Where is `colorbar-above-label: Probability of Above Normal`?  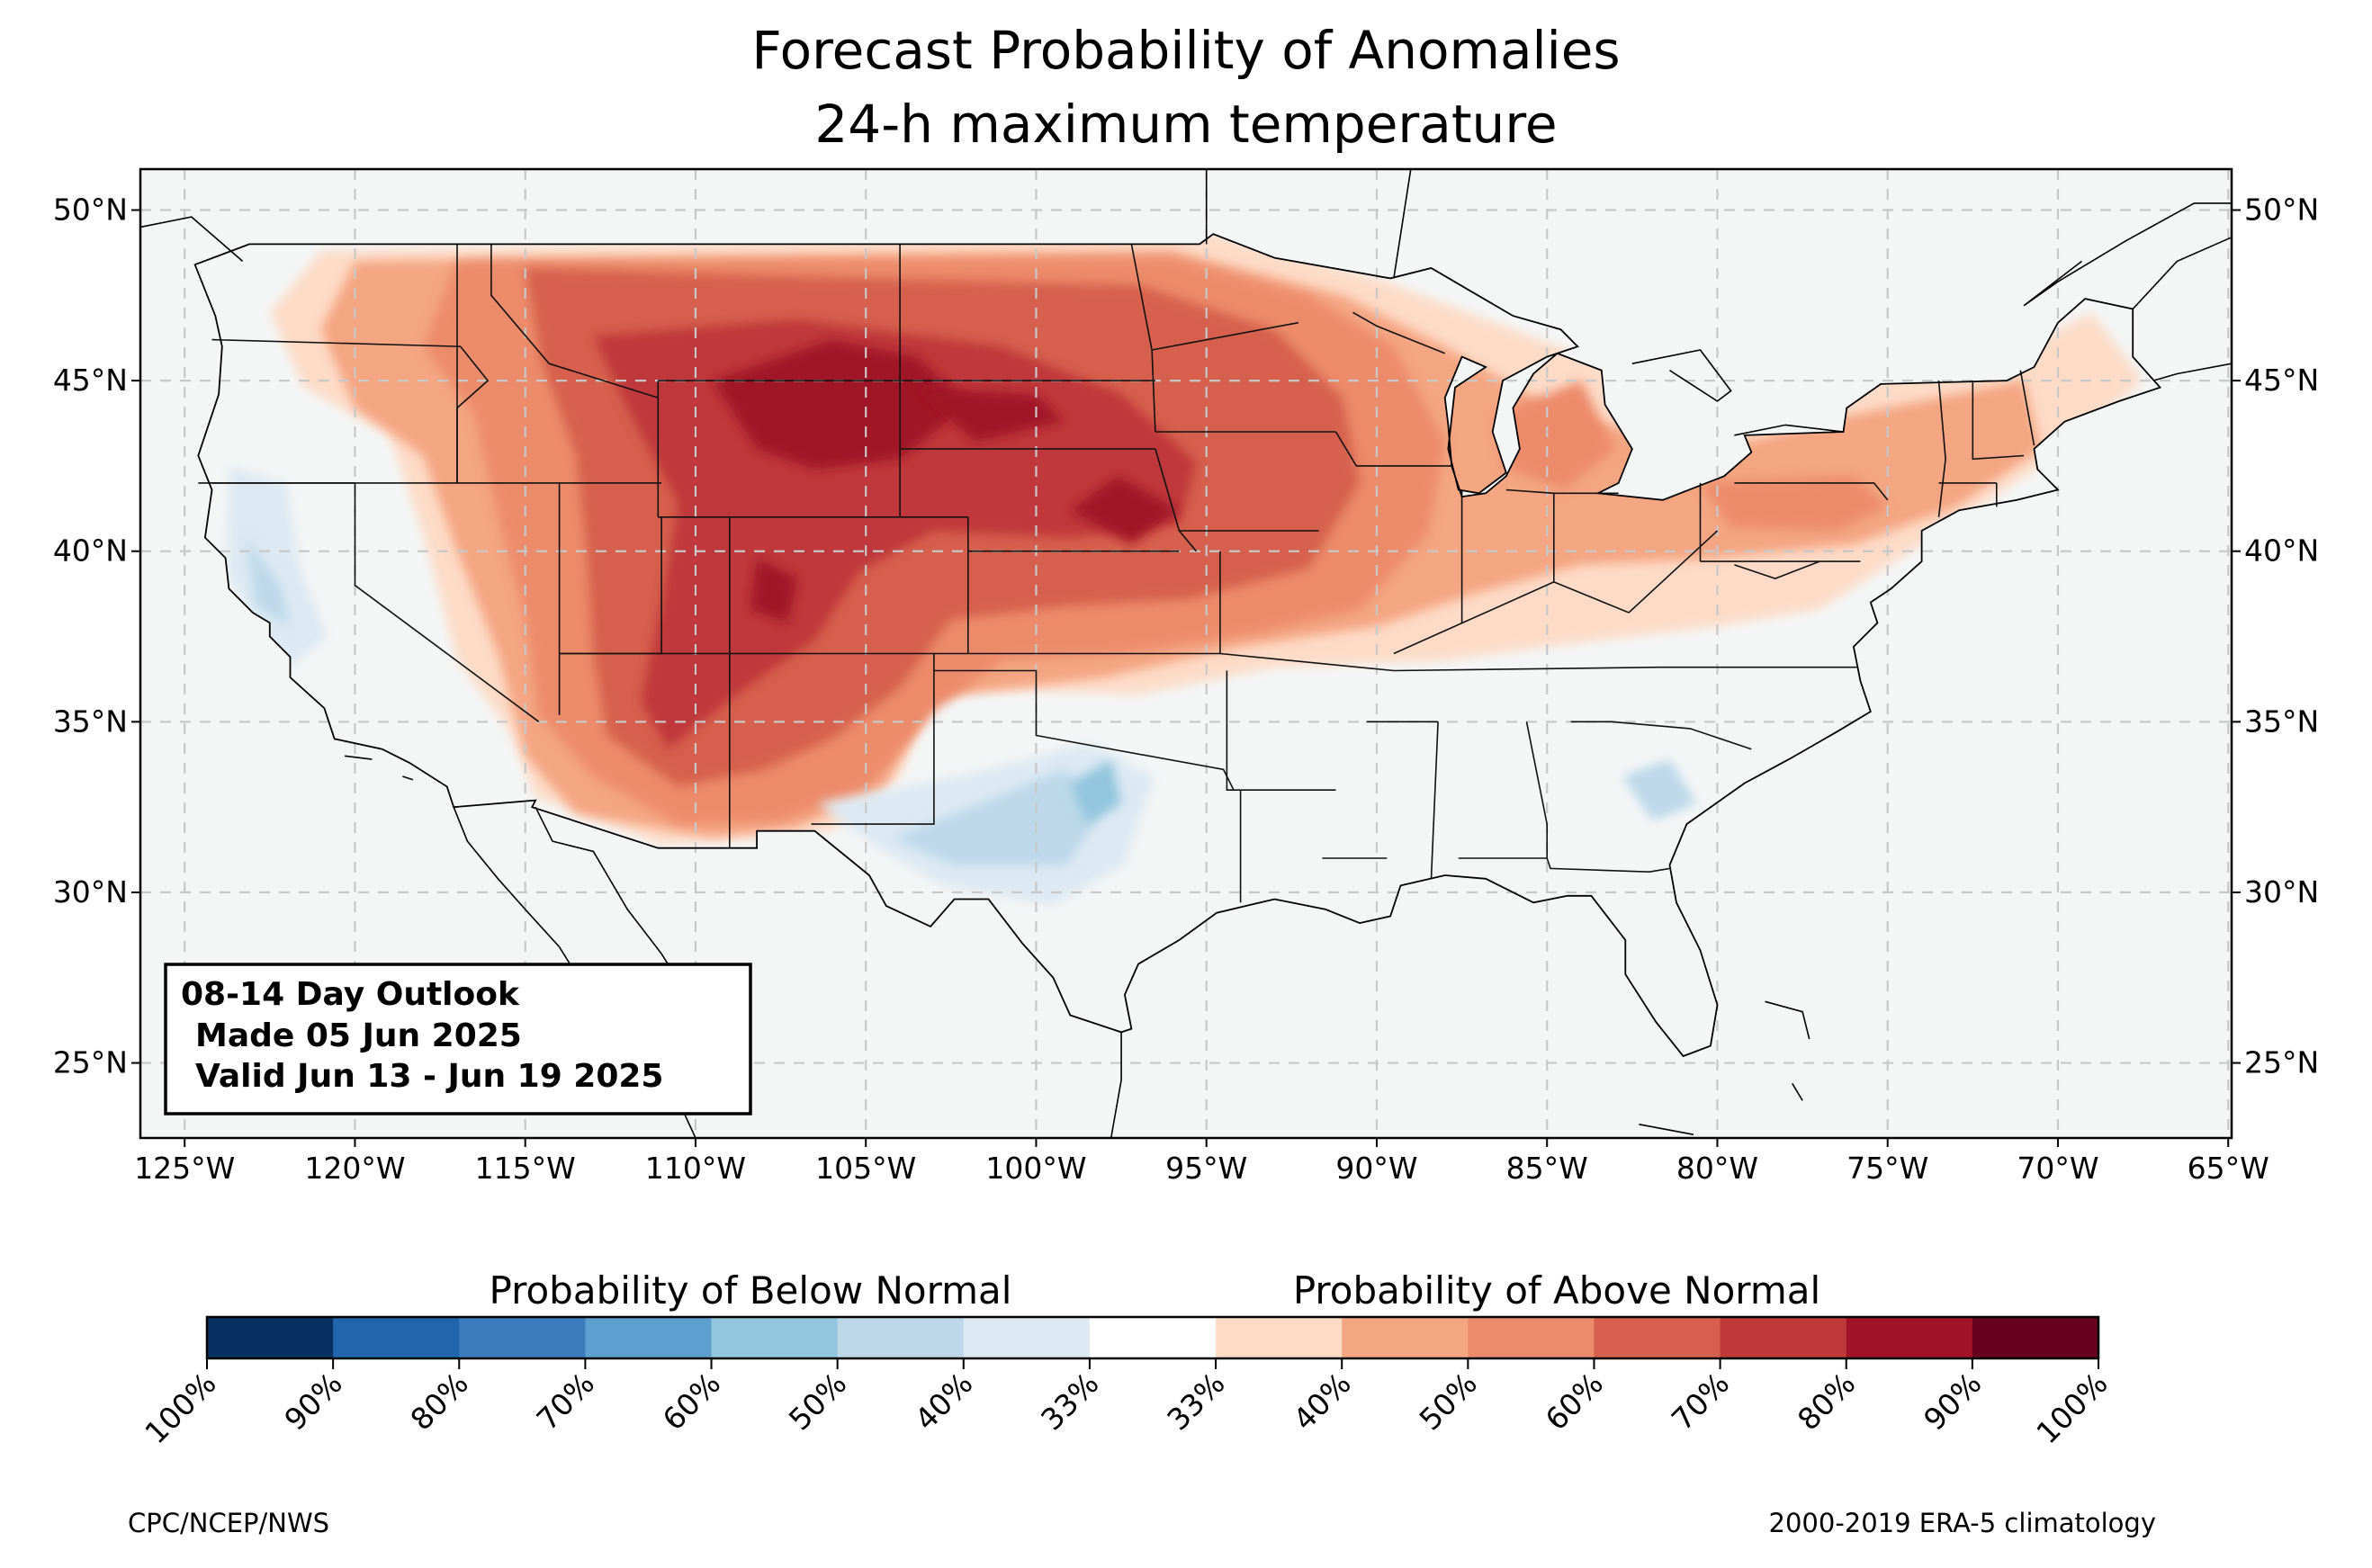 colorbar-above-label: Probability of Above Normal is located at coordinates (1557, 1290).